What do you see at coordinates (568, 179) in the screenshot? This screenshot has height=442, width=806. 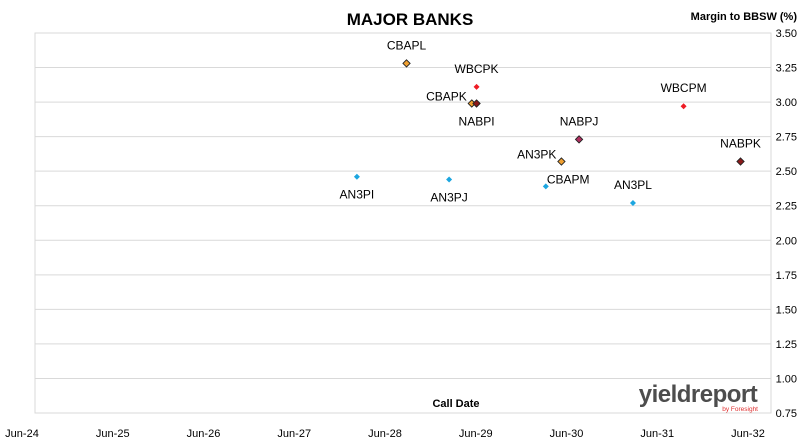 I see `point-label-cbapm: CBAPM` at bounding box center [568, 179].